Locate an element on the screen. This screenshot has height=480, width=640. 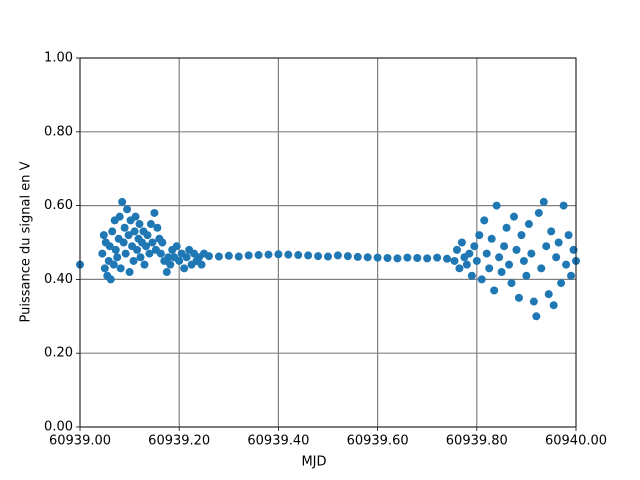
y-tick-label: 0.40 is located at coordinates (58, 279).